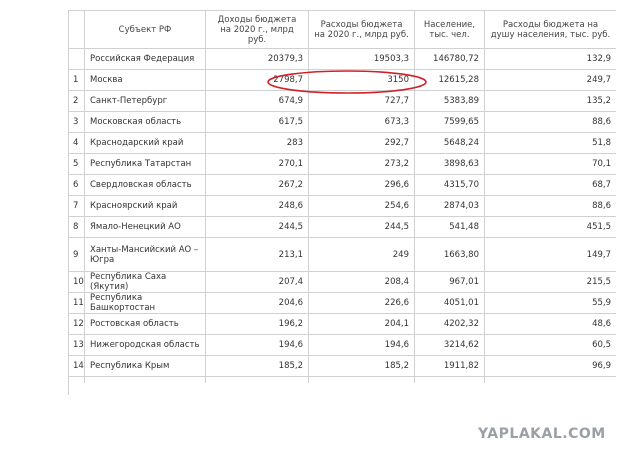 The width and height of the screenshot is (640, 465). I want to click on cell: 967,01, so click(449, 282).